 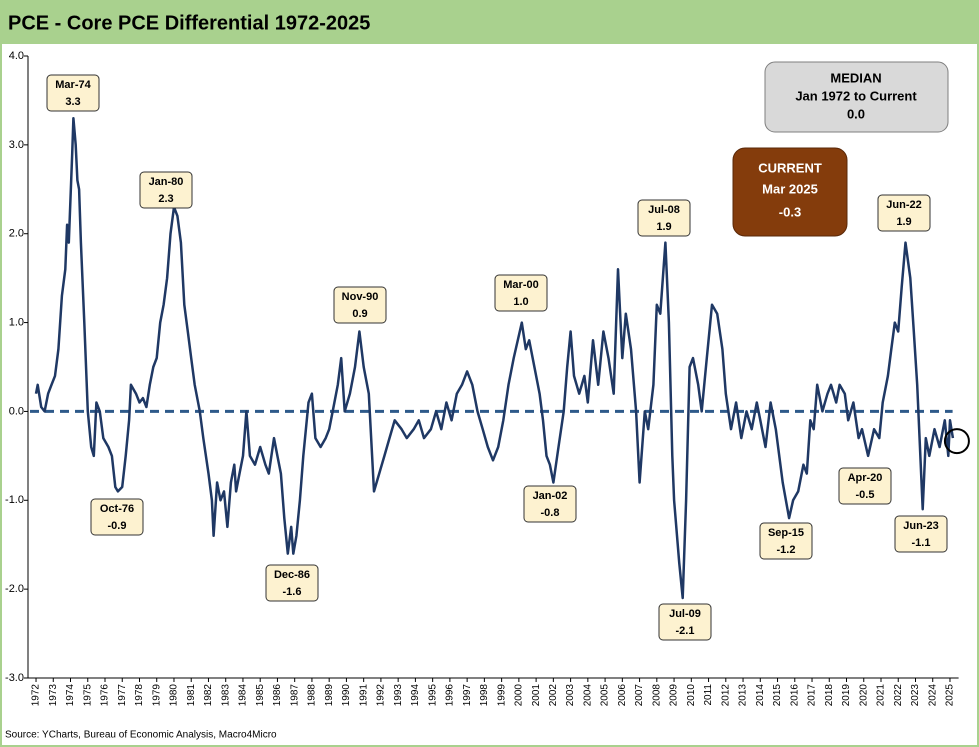 What do you see at coordinates (381, 695) in the screenshot?
I see `x-tick-label: 1992` at bounding box center [381, 695].